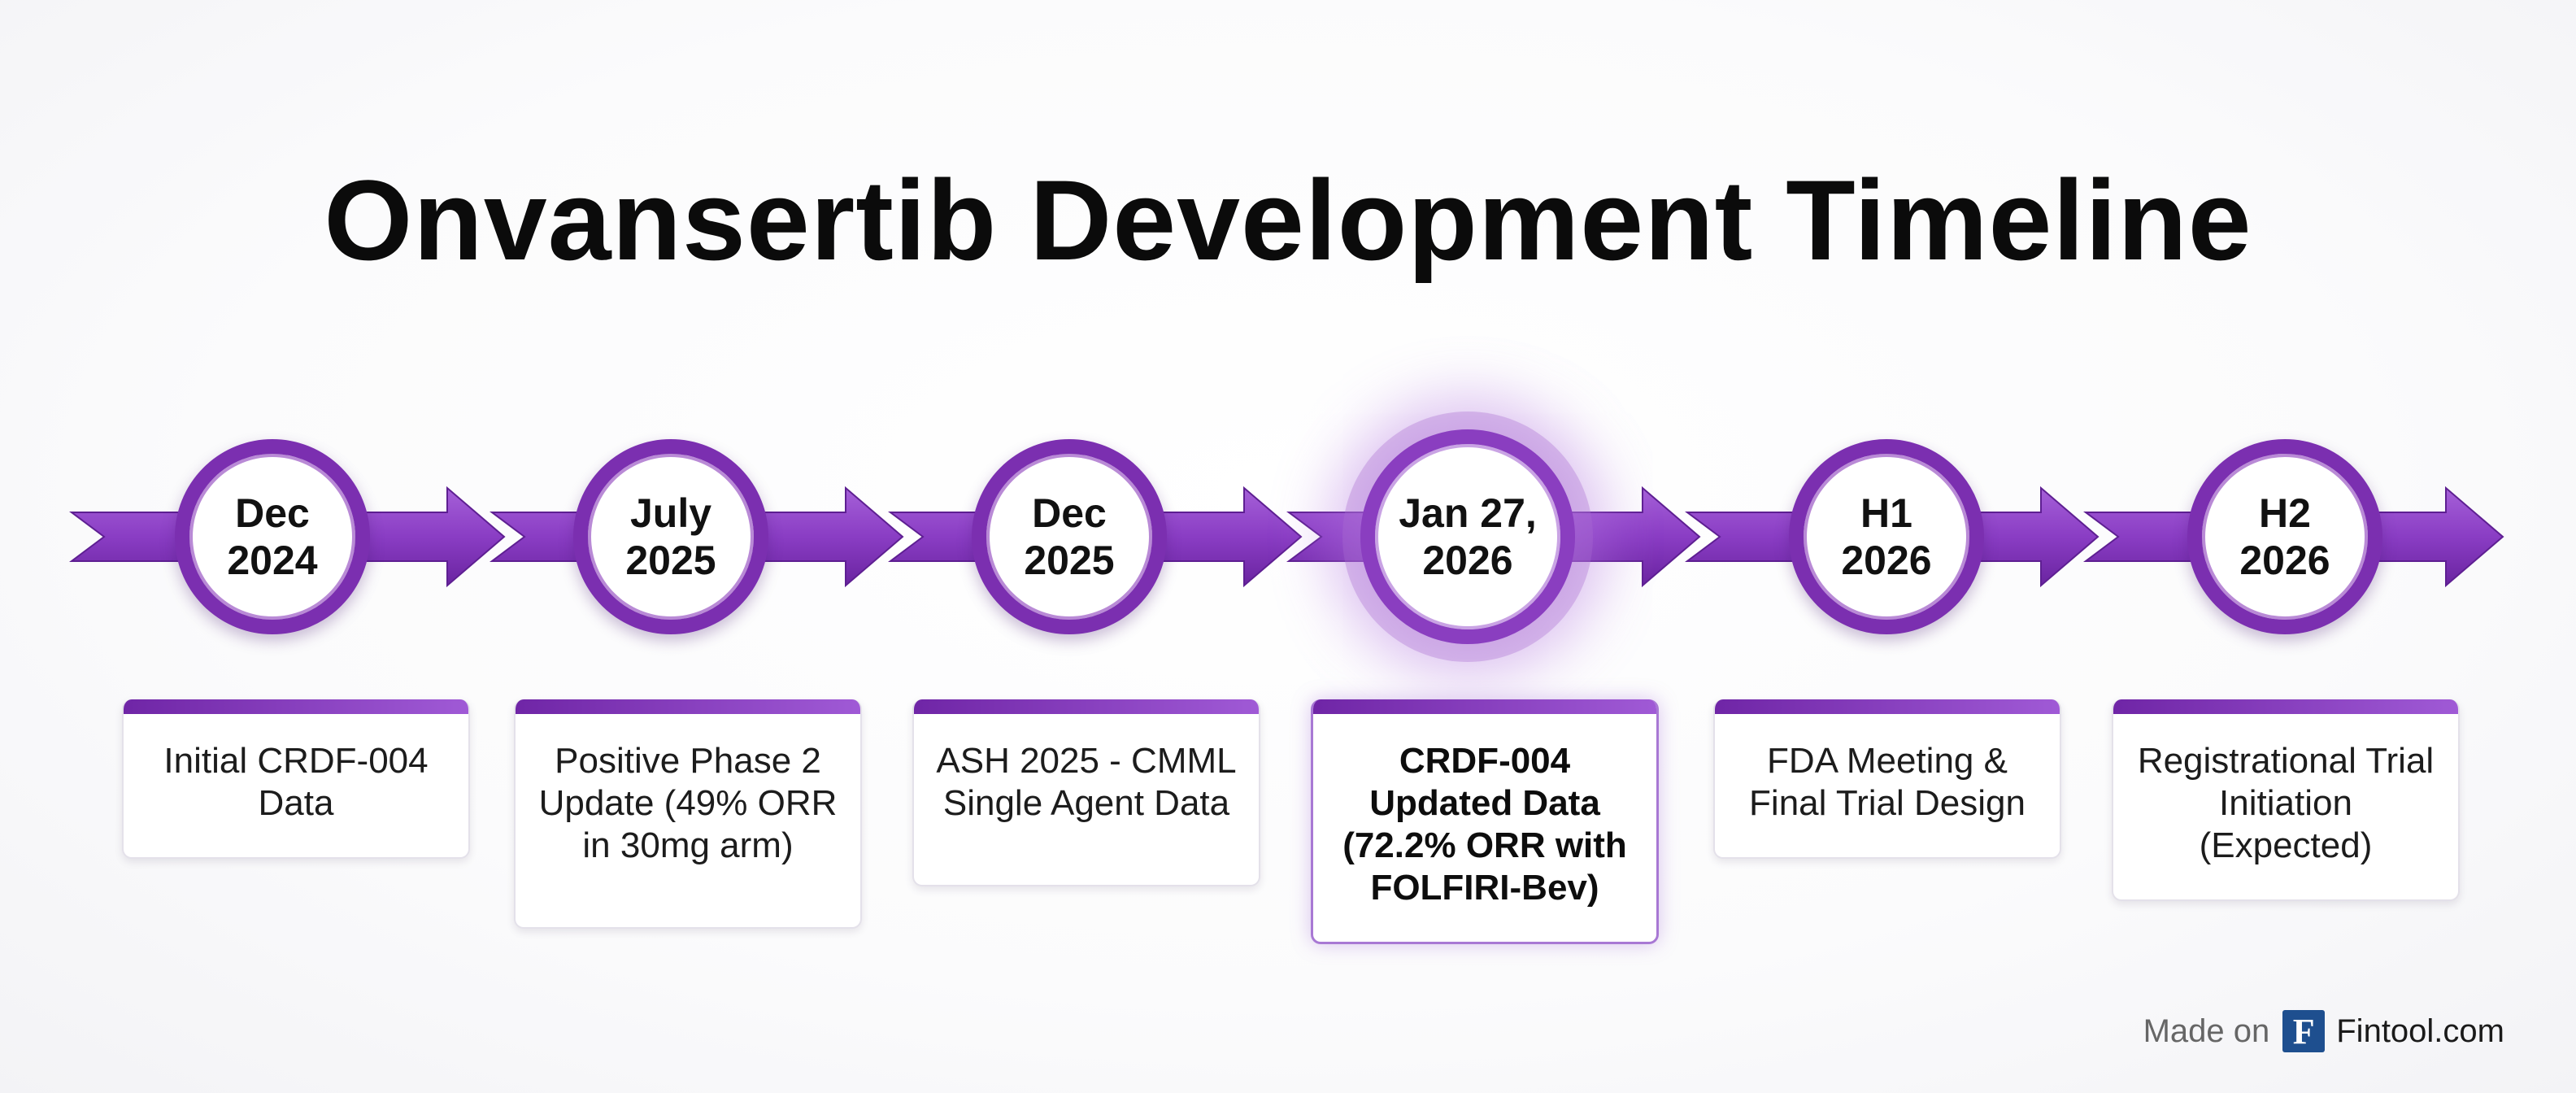 The height and width of the screenshot is (1093, 2576). I want to click on milestone-description: FDA Meeting & Final Trial Design, so click(1887, 782).